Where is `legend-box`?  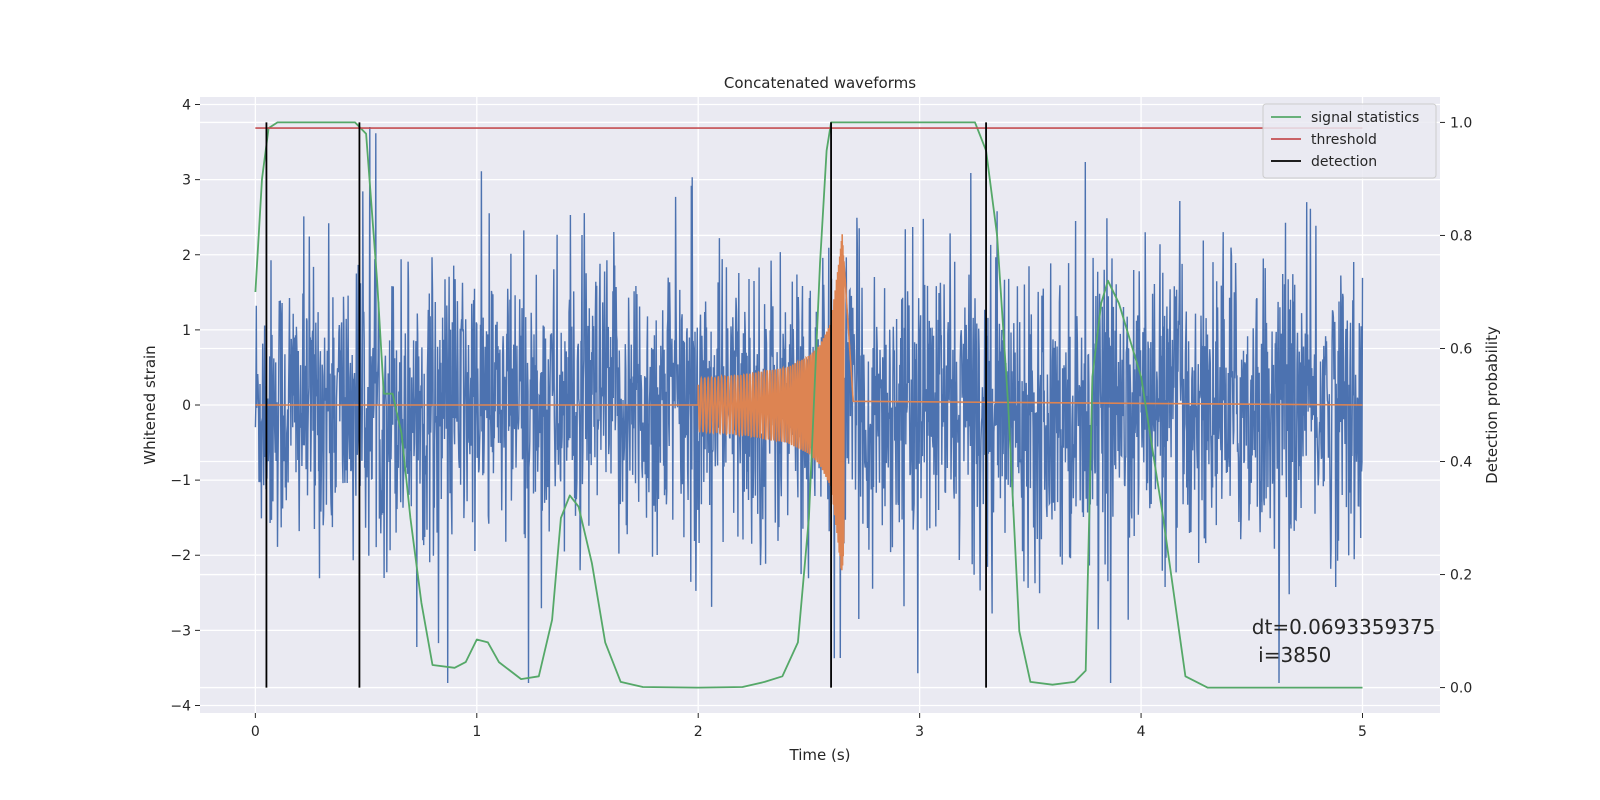
legend-box is located at coordinates (1349, 141).